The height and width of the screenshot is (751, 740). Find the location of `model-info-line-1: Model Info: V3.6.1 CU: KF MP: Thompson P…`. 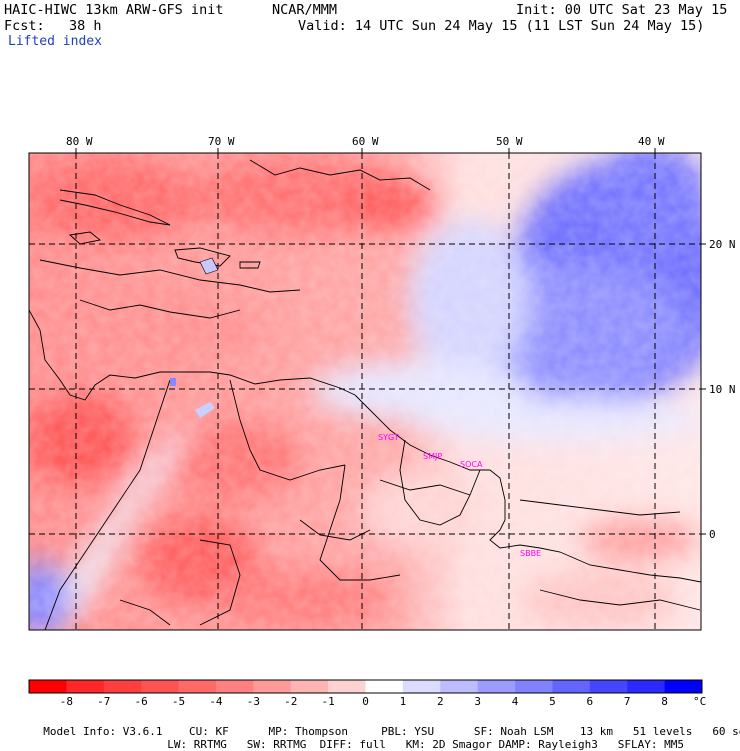

model-info-line-1: Model Info: V3.6.1 CU: KF MP: Thompson P… is located at coordinates (385, 725).